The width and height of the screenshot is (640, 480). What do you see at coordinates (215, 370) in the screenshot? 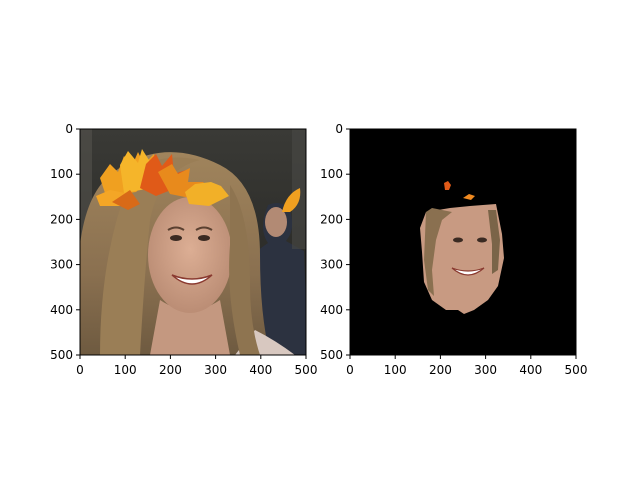
I see `x-tick-label-left-3: 300` at bounding box center [215, 370].